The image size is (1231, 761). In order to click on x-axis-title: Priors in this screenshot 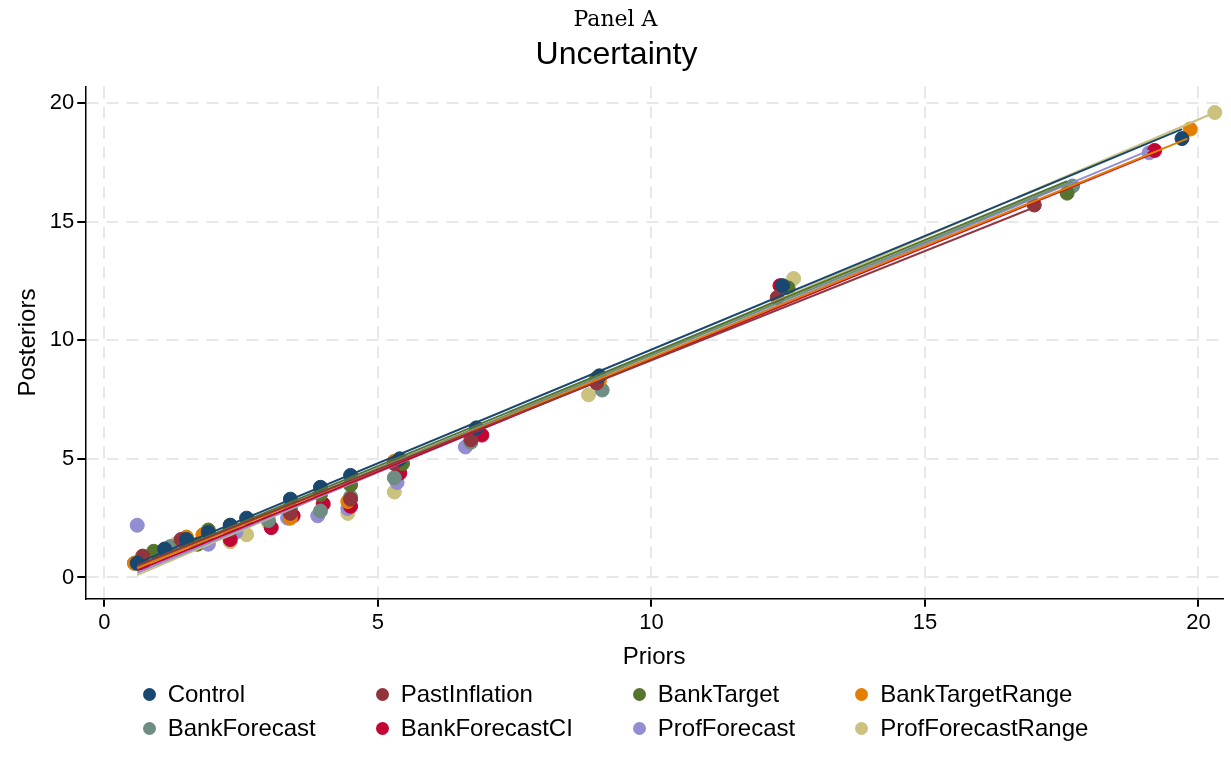, I will do `click(654, 656)`.